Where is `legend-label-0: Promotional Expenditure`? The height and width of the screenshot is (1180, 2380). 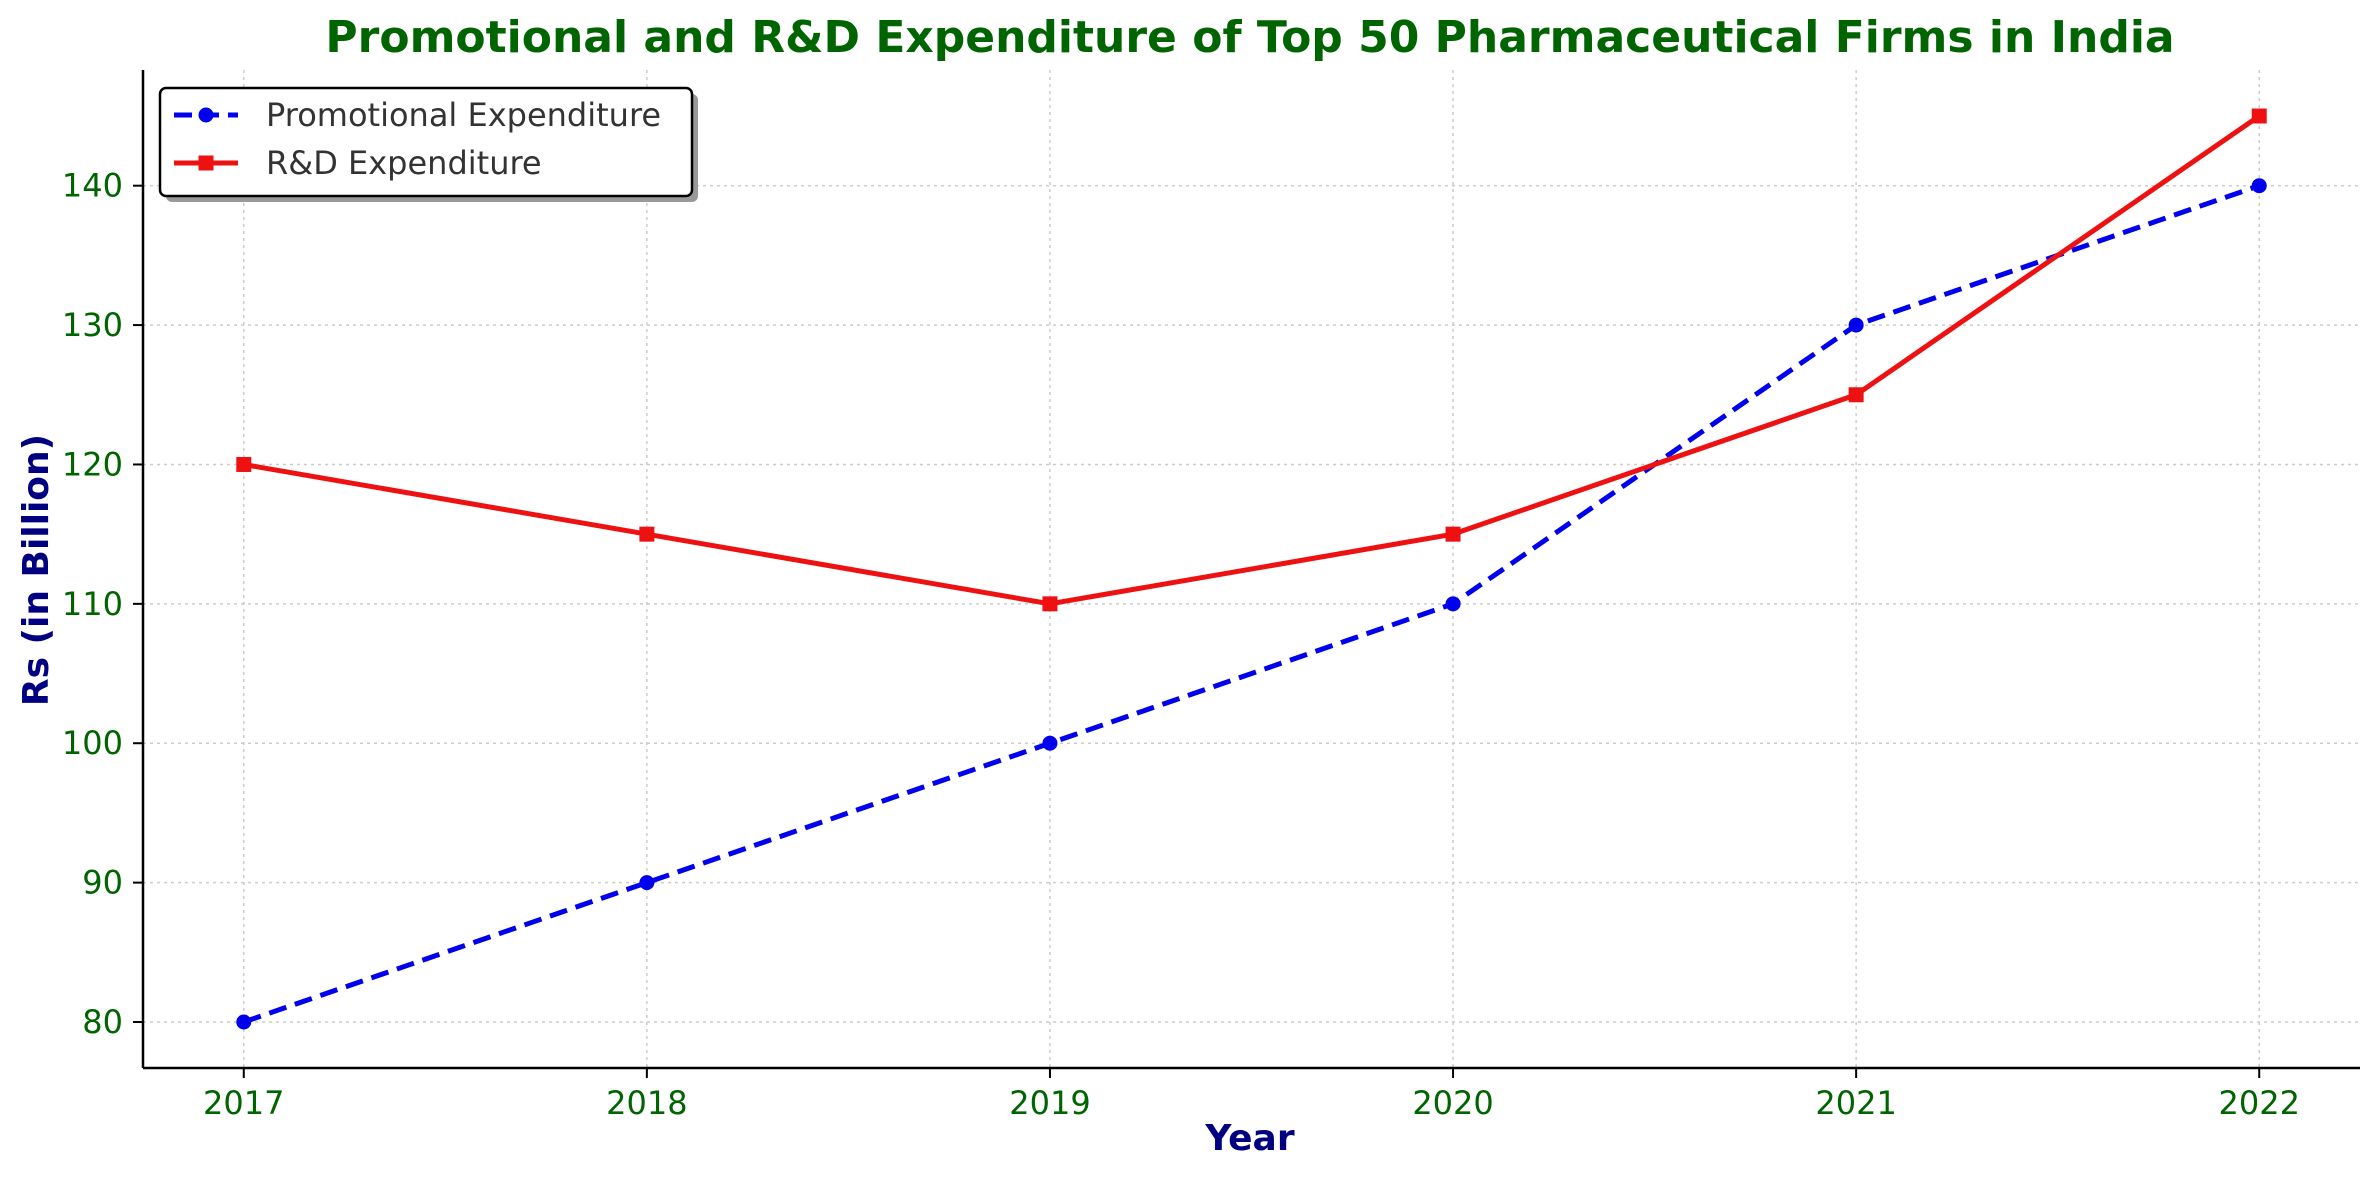
legend-label-0: Promotional Expenditure is located at coordinates (463, 115).